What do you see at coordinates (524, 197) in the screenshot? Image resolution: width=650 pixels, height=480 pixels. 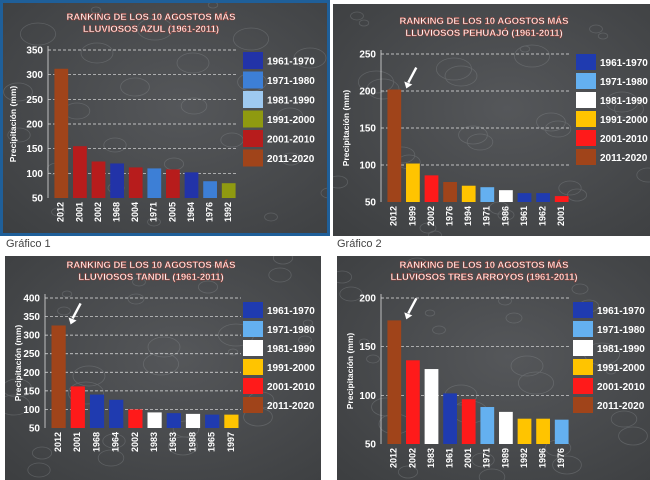 I see `bar-1961` at bounding box center [524, 197].